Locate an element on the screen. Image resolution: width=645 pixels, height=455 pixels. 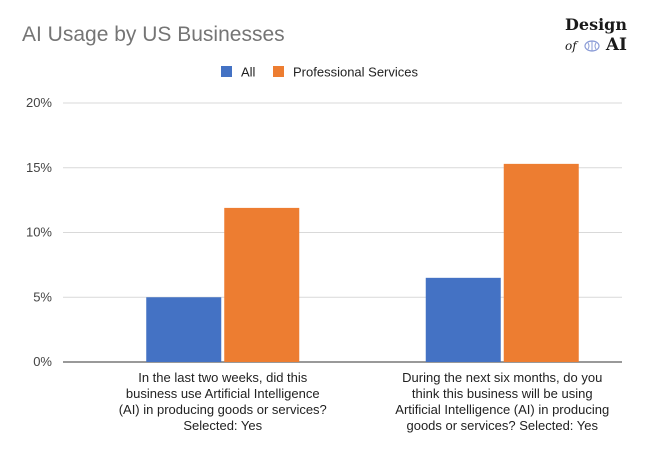
legend: All Professional Services is located at coordinates (319, 72).